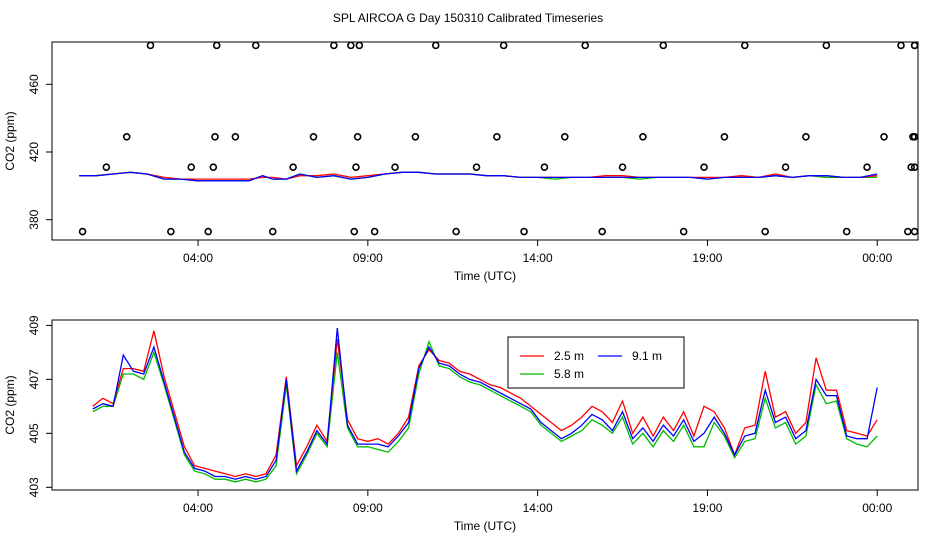 Image resolution: width=936 pixels, height=540 pixels. What do you see at coordinates (34, 433) in the screenshot?
I see `y-tick-label: 405` at bounding box center [34, 433].